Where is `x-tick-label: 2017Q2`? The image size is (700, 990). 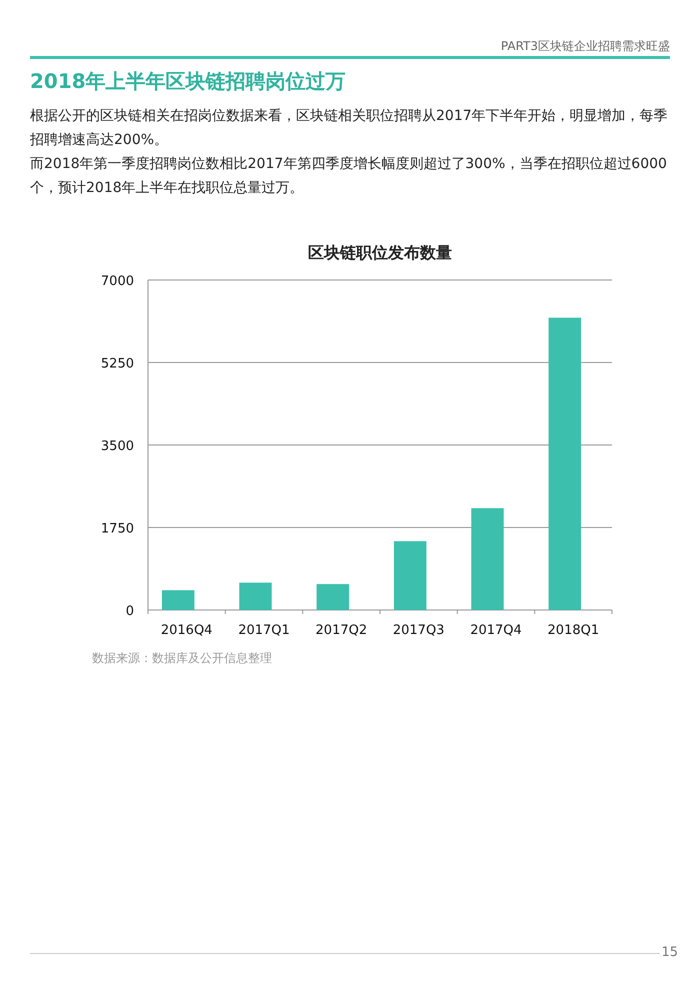
x-tick-label: 2017Q2 is located at coordinates (342, 630).